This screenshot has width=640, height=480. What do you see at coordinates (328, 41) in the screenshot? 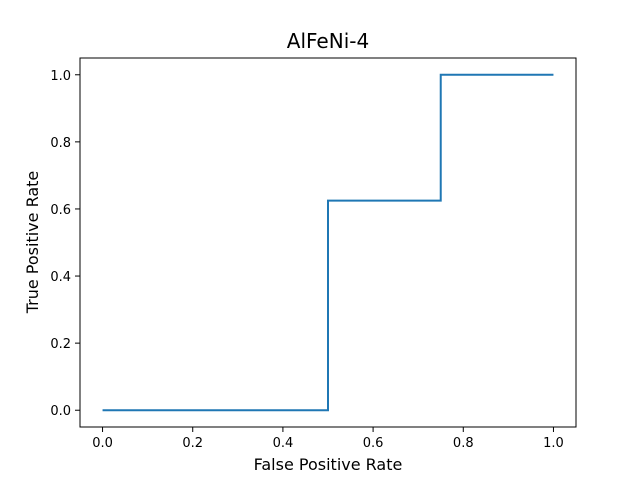
I see `chart-title: AlFeNi-4` at bounding box center [328, 41].